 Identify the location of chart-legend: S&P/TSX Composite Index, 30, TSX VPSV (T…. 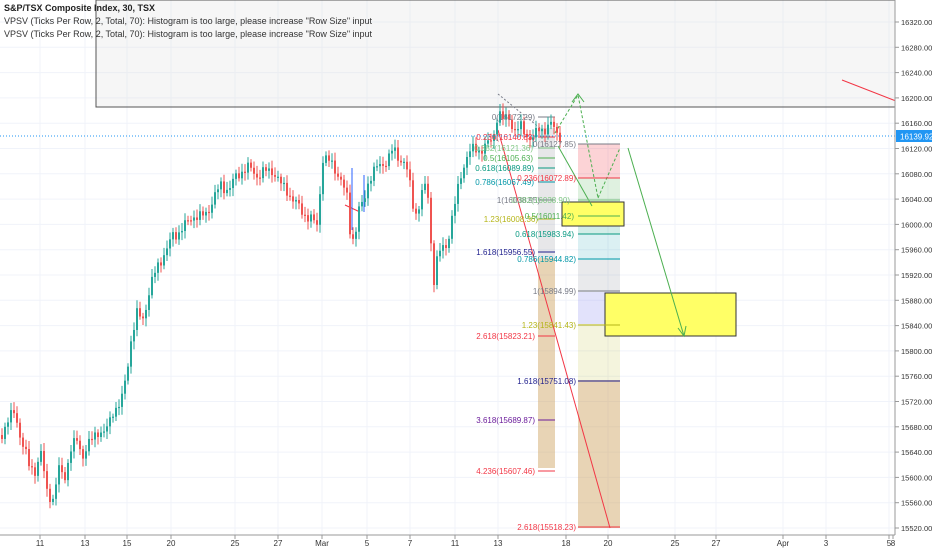
(188, 21).